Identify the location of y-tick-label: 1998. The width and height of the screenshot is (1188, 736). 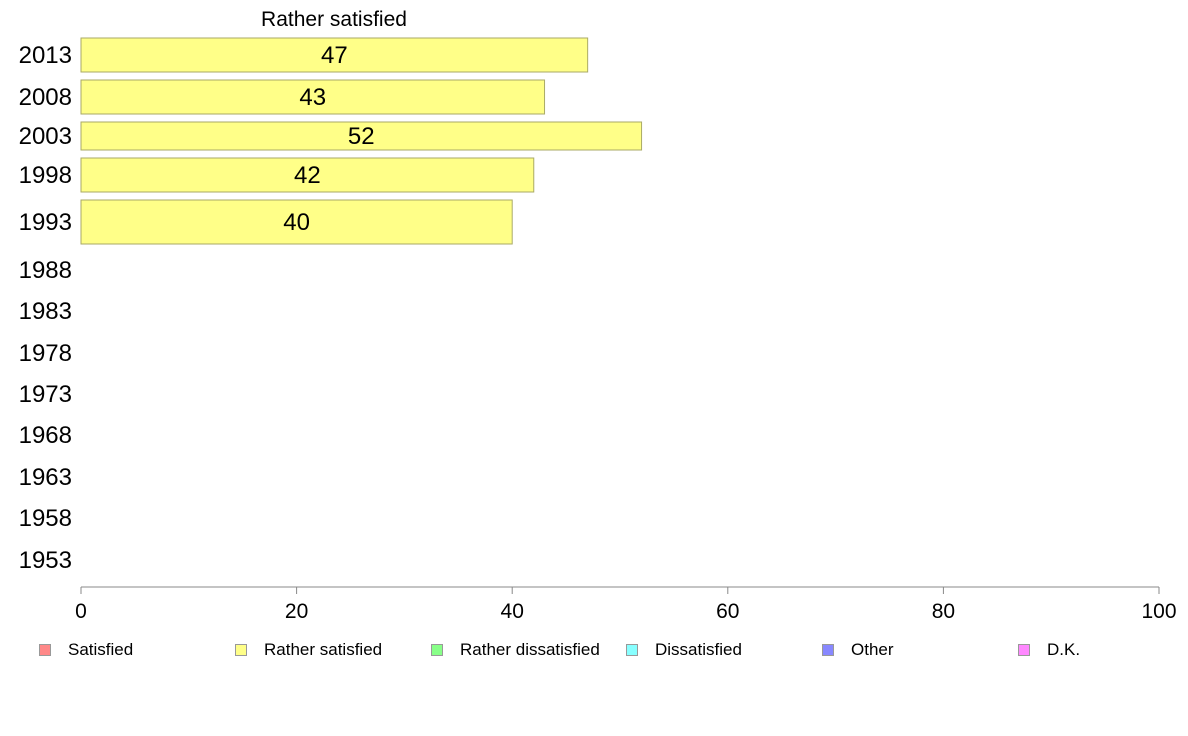
(45, 175).